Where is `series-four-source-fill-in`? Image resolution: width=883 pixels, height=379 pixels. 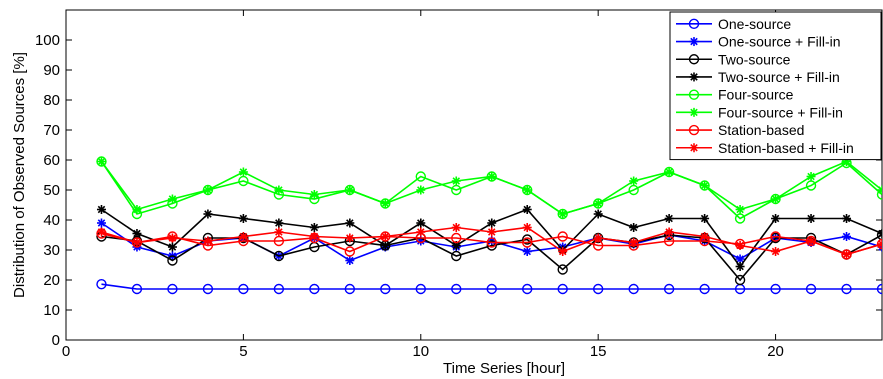
series-four-source-fill-in is located at coordinates (489, 188).